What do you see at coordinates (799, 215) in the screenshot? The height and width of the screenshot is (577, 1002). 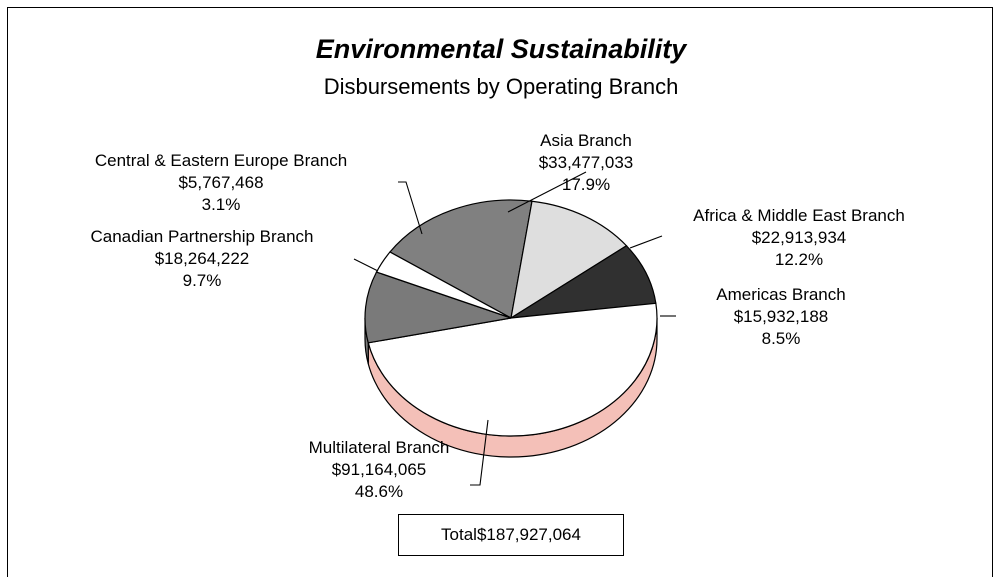 I see `label-africa-middle-east-name: Africa & Middle East Branch` at bounding box center [799, 215].